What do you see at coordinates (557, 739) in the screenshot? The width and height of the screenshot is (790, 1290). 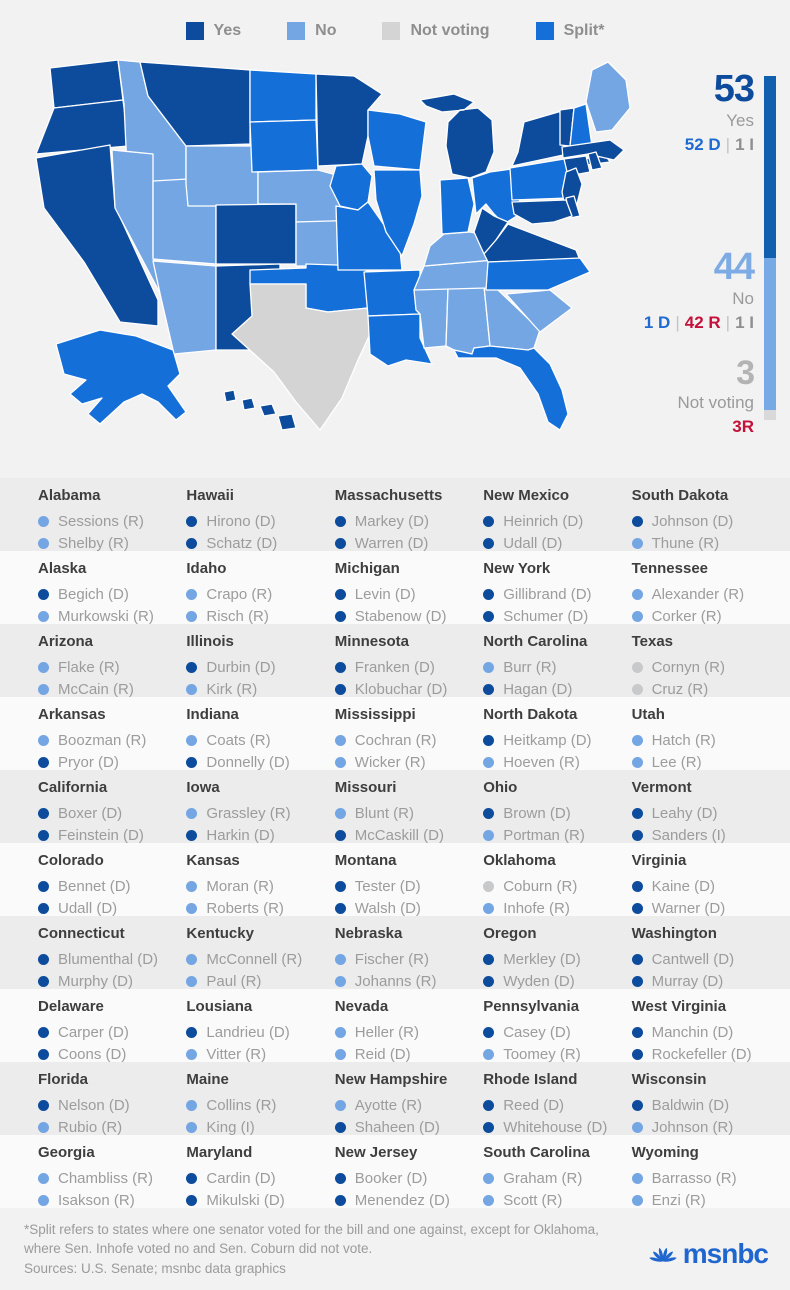 I see `state-cell: North Dakota Heitkamp (D) Hoeven (R)` at bounding box center [557, 739].